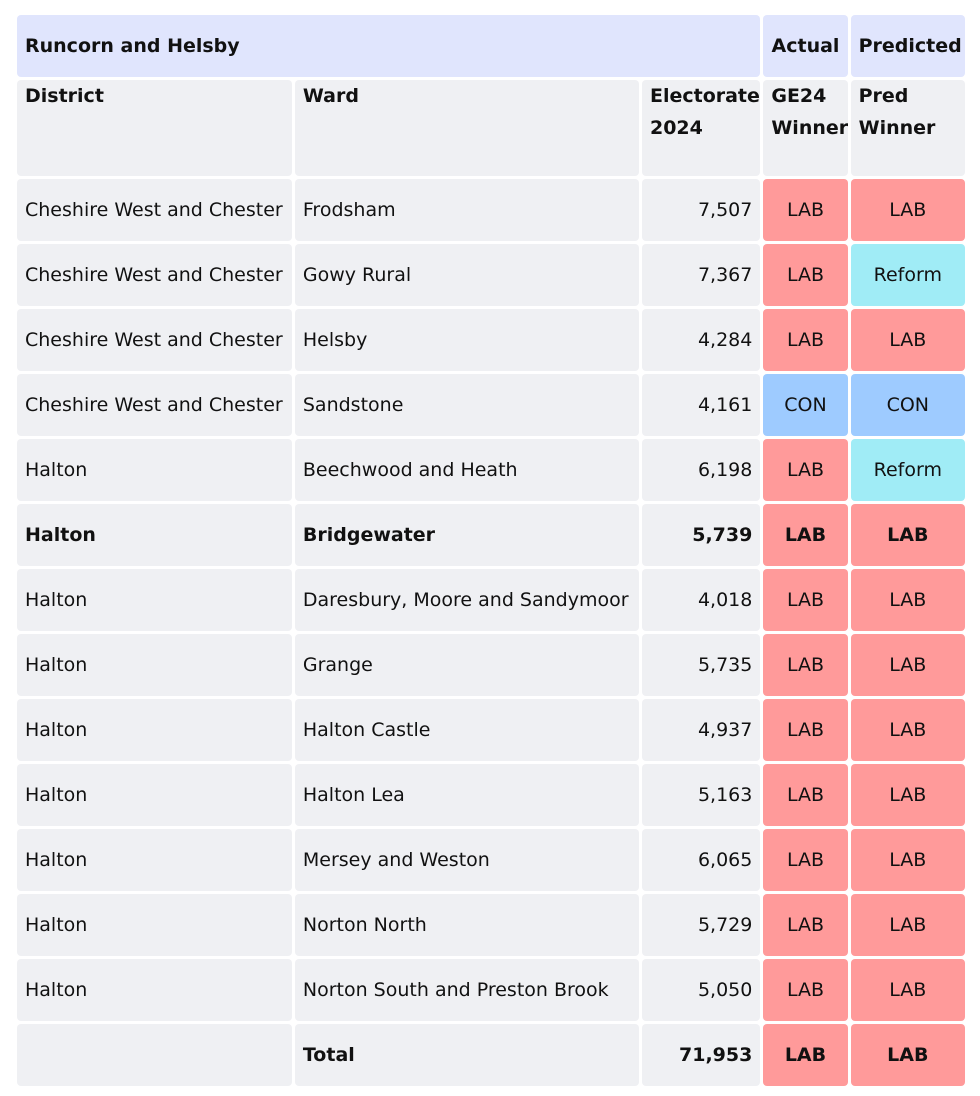 The width and height of the screenshot is (980, 1096). Describe the element at coordinates (154, 128) in the screenshot. I see `district-header: District` at that location.